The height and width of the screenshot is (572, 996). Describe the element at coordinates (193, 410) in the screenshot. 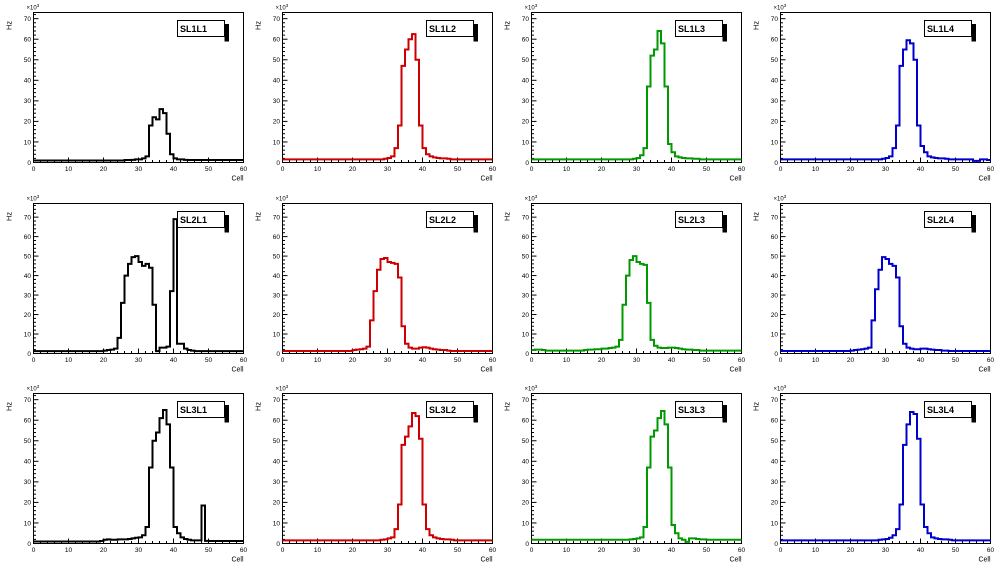

I see `pave-title: SL3L1` at that location.